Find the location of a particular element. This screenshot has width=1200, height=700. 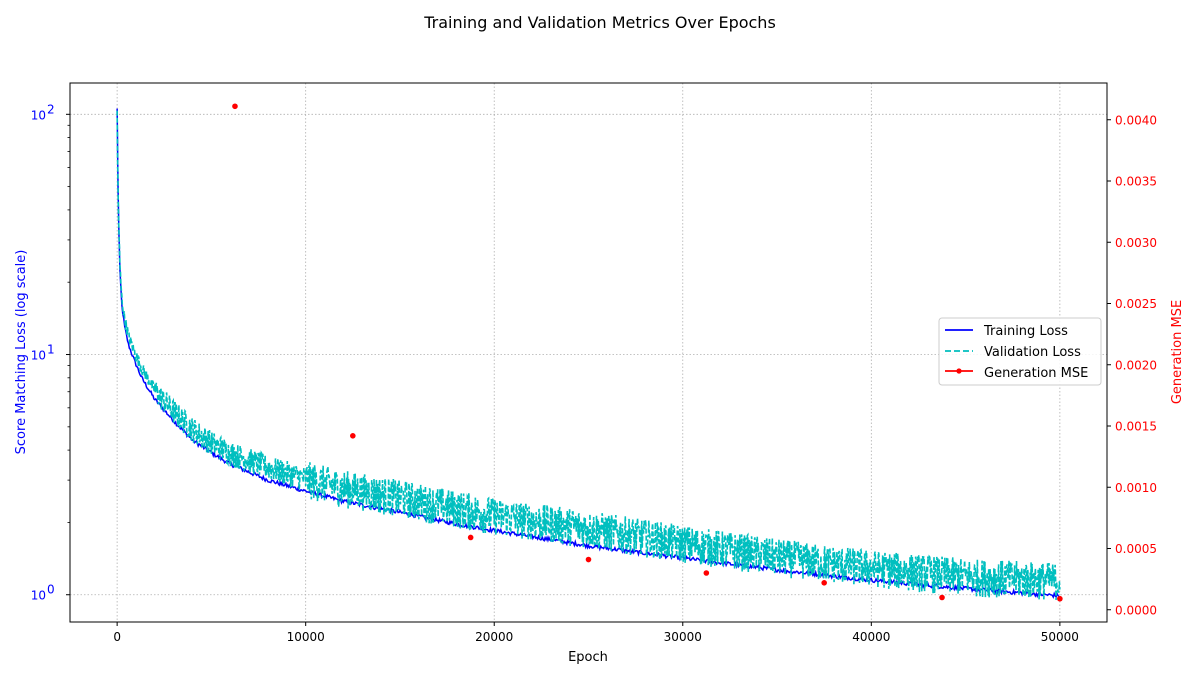

y-left-tick-exponent: 1 is located at coordinates (51, 350).